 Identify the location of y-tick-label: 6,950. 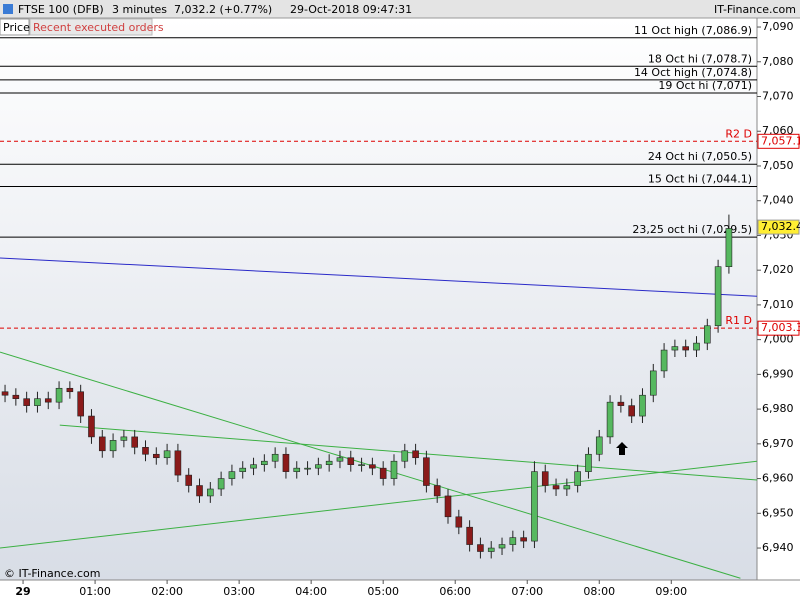
(778, 512).